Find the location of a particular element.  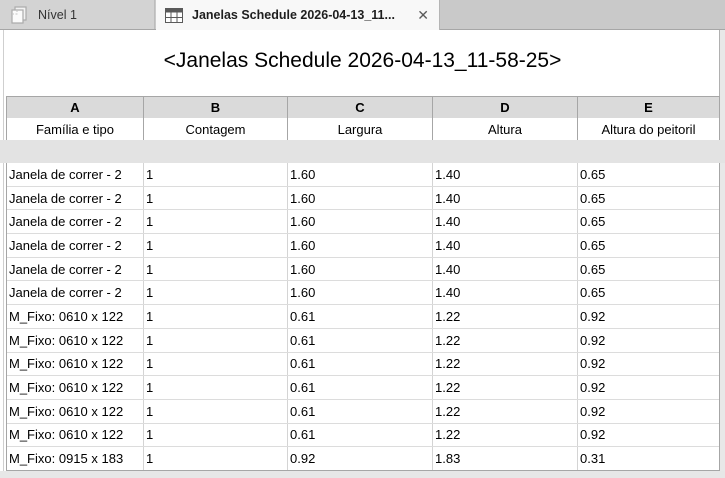

cell-altura-do-peitoril: 0.31 is located at coordinates (593, 459).